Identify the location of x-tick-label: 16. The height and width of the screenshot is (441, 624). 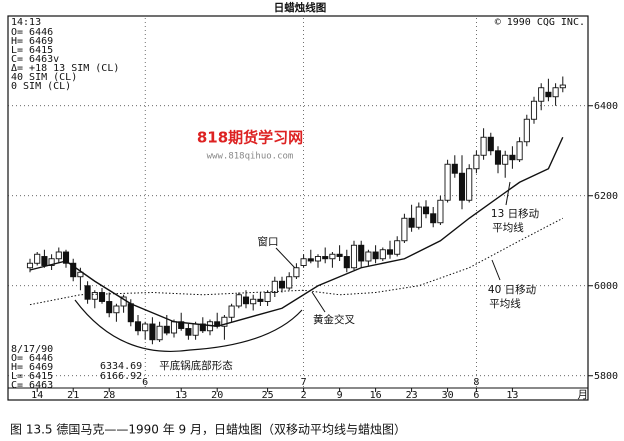
(376, 395).